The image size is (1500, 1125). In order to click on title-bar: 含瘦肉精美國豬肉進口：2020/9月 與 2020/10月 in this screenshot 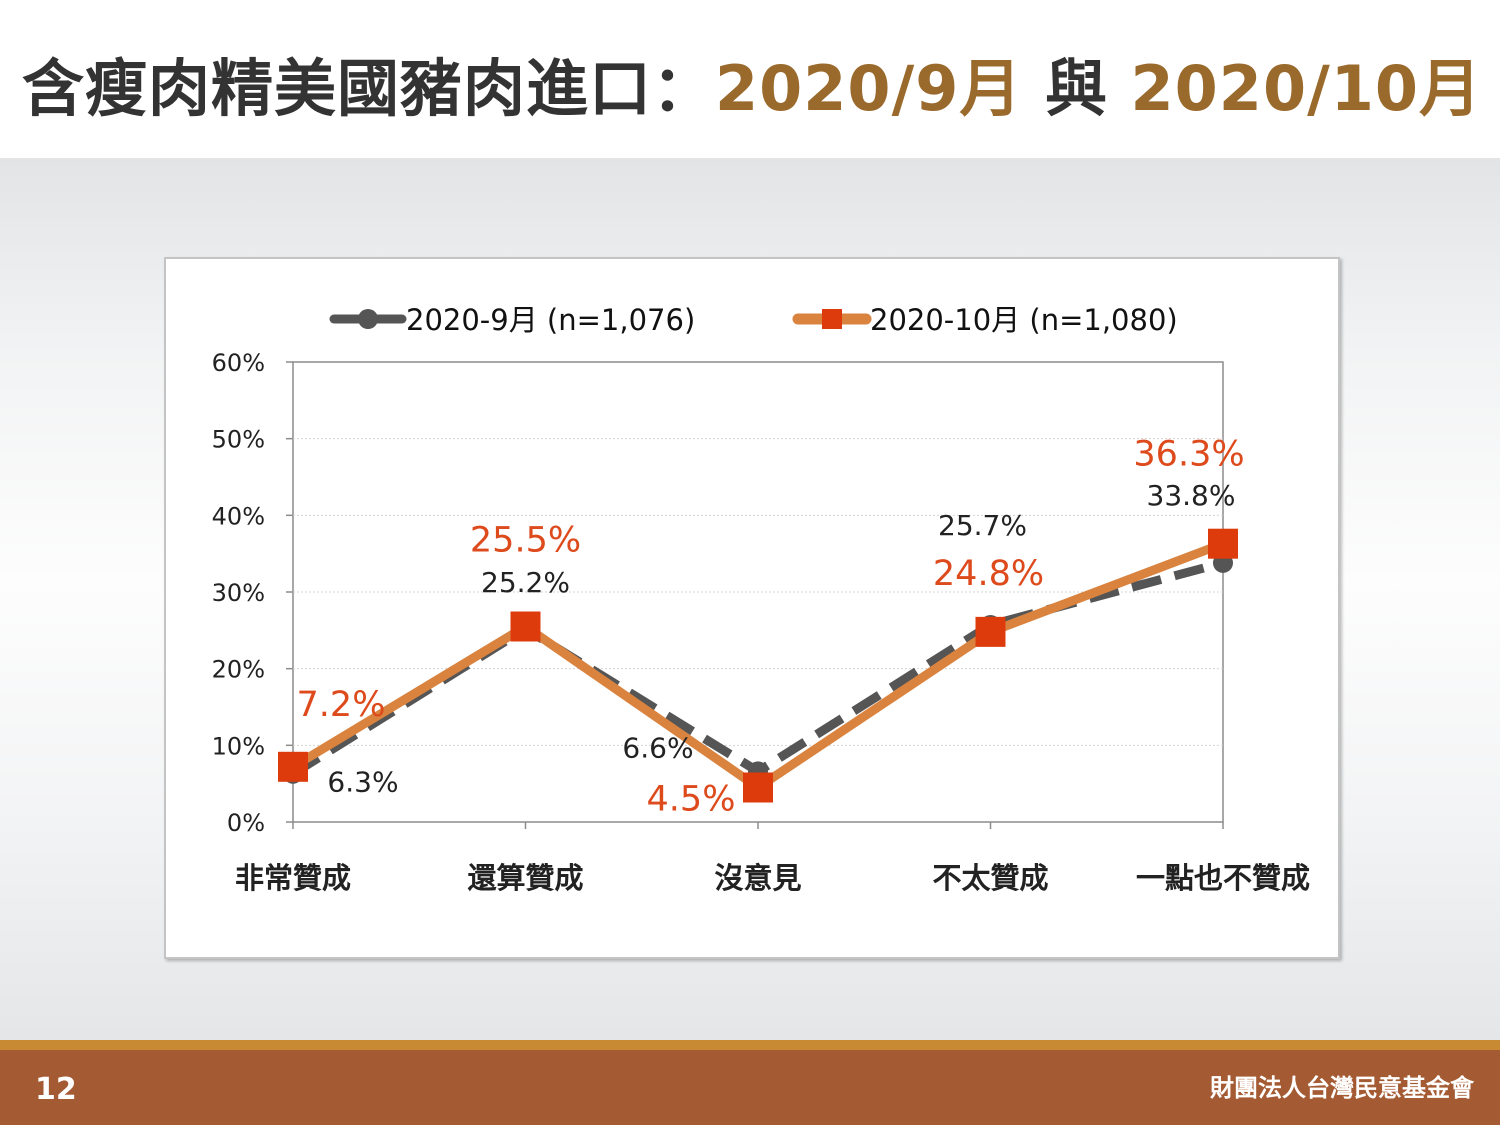, I will do `click(750, 79)`.